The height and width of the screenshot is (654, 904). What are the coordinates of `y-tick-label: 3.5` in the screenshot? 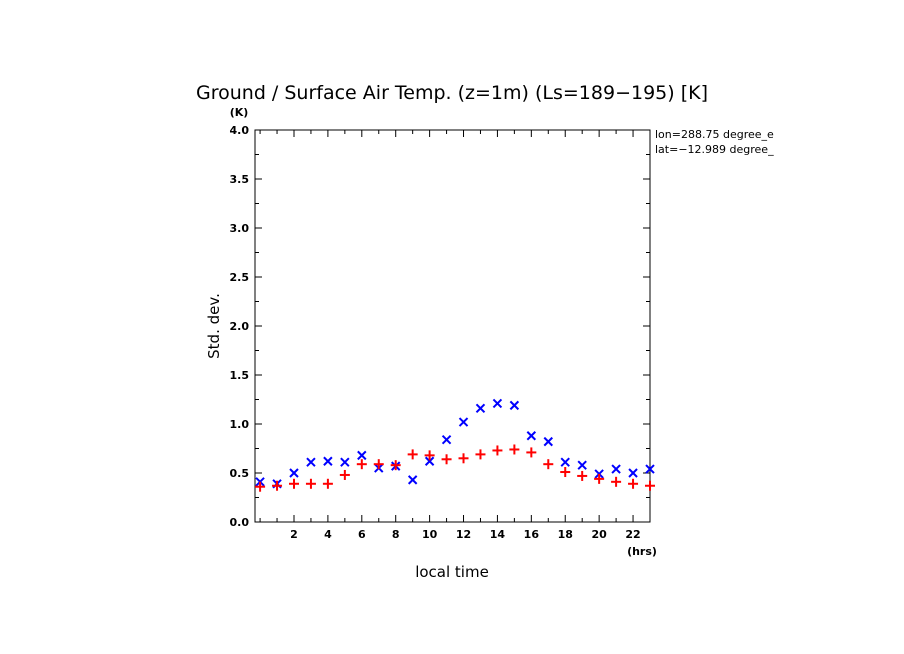 It's located at (240, 179).